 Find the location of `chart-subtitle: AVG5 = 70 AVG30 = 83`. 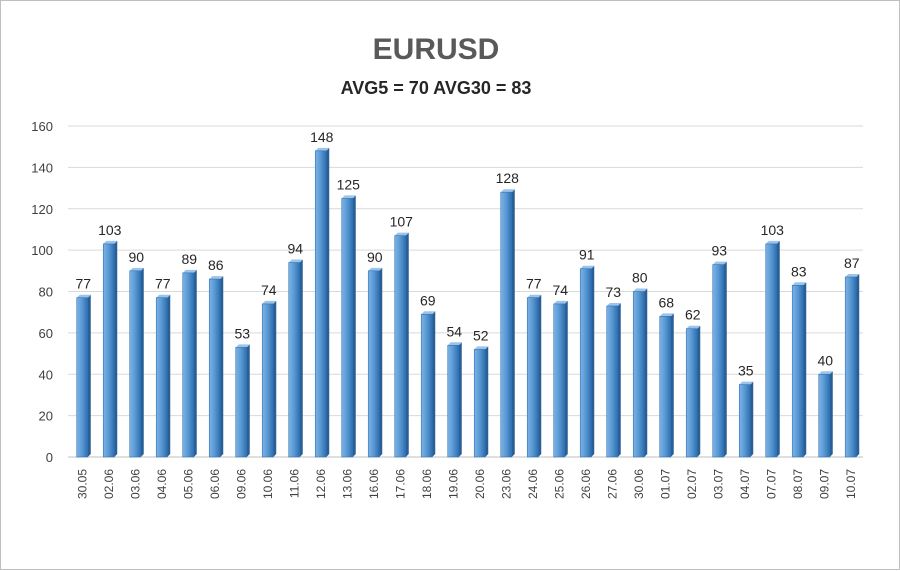

chart-subtitle: AVG5 = 70 AVG30 = 83 is located at coordinates (436, 88).